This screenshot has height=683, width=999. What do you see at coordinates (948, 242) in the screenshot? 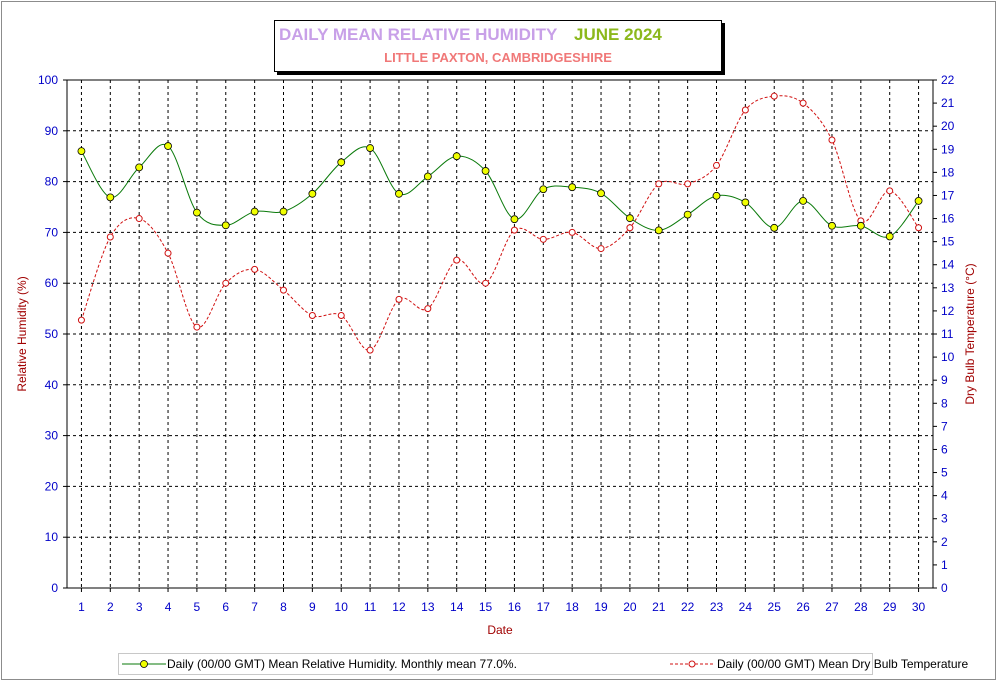
I see `right-tick-label: 15` at bounding box center [948, 242].